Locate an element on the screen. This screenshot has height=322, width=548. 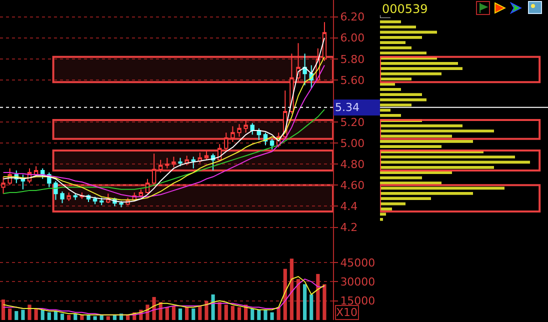
y-tick-label: 4.2 is located at coordinates (349, 227).